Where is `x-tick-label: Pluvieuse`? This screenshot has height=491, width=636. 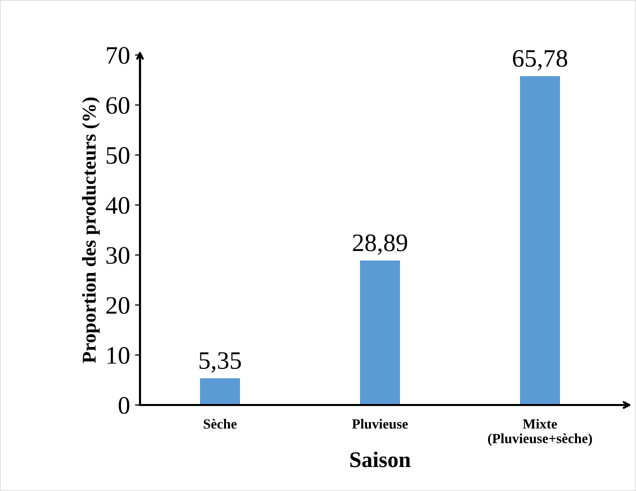
x-tick-label: Pluvieuse is located at coordinates (380, 423).